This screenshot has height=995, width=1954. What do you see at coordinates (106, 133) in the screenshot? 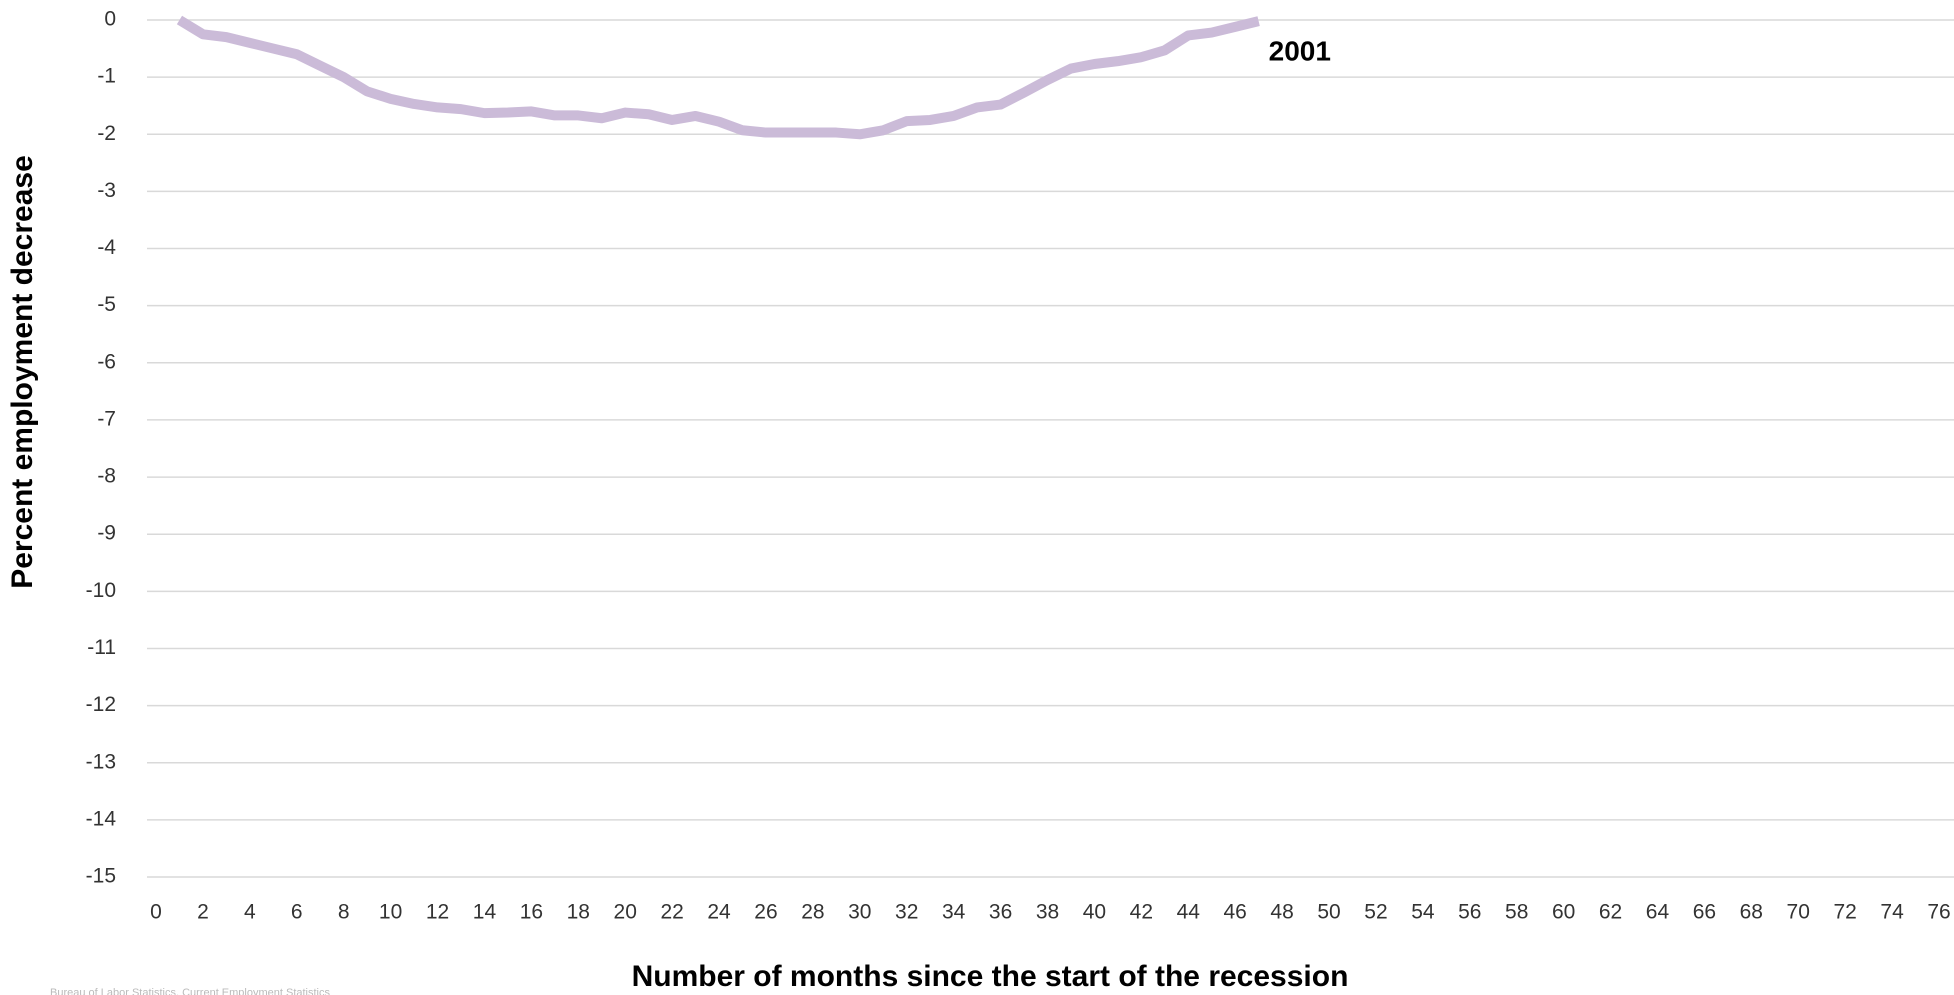
I see `y-tick-label: -2` at bounding box center [106, 133].